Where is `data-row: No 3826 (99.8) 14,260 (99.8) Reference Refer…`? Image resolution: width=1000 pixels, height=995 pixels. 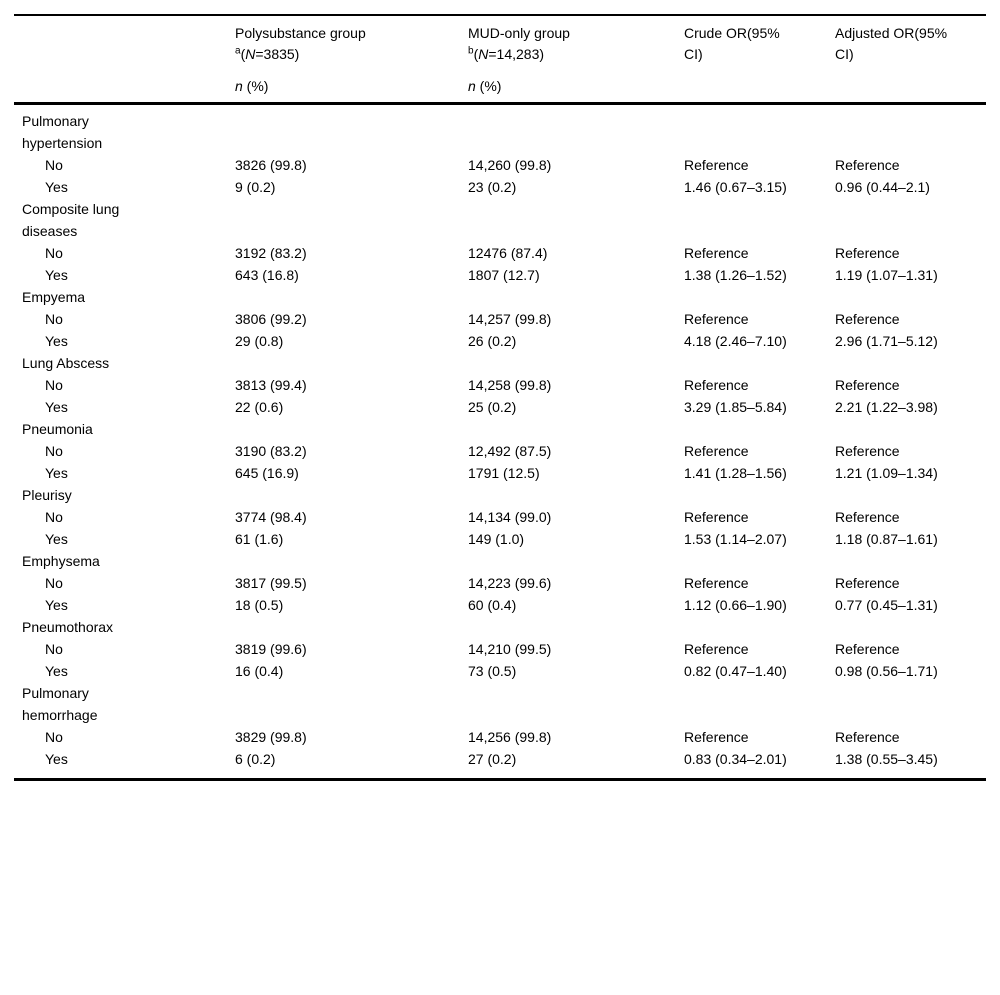 data-row: No 3826 (99.8) 14,260 (99.8) Reference Refer… is located at coordinates (500, 165).